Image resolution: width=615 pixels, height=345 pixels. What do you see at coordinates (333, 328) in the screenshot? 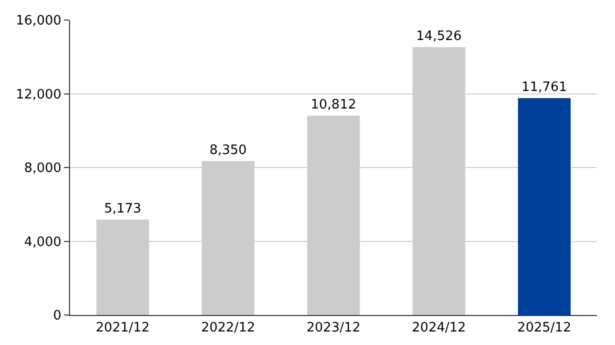
I see `x-tick-label: 2023/12` at bounding box center [333, 328].